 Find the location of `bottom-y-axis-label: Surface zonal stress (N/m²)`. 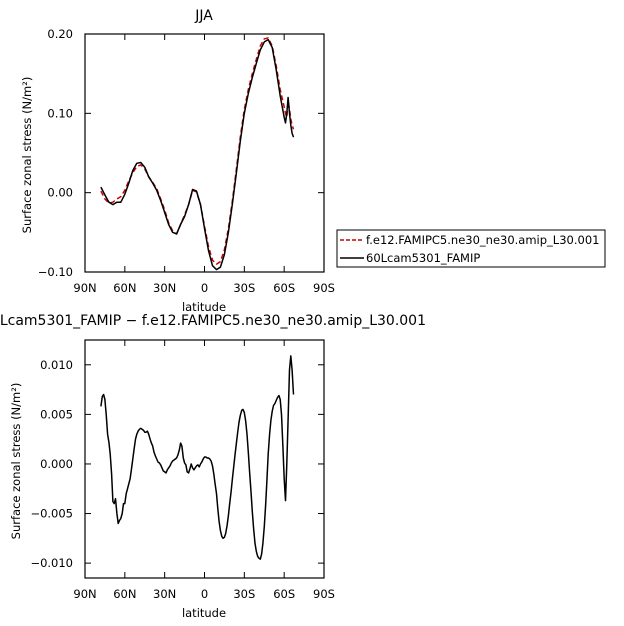

bottom-y-axis-label: Surface zonal stress (N/m²) is located at coordinates (16, 461).